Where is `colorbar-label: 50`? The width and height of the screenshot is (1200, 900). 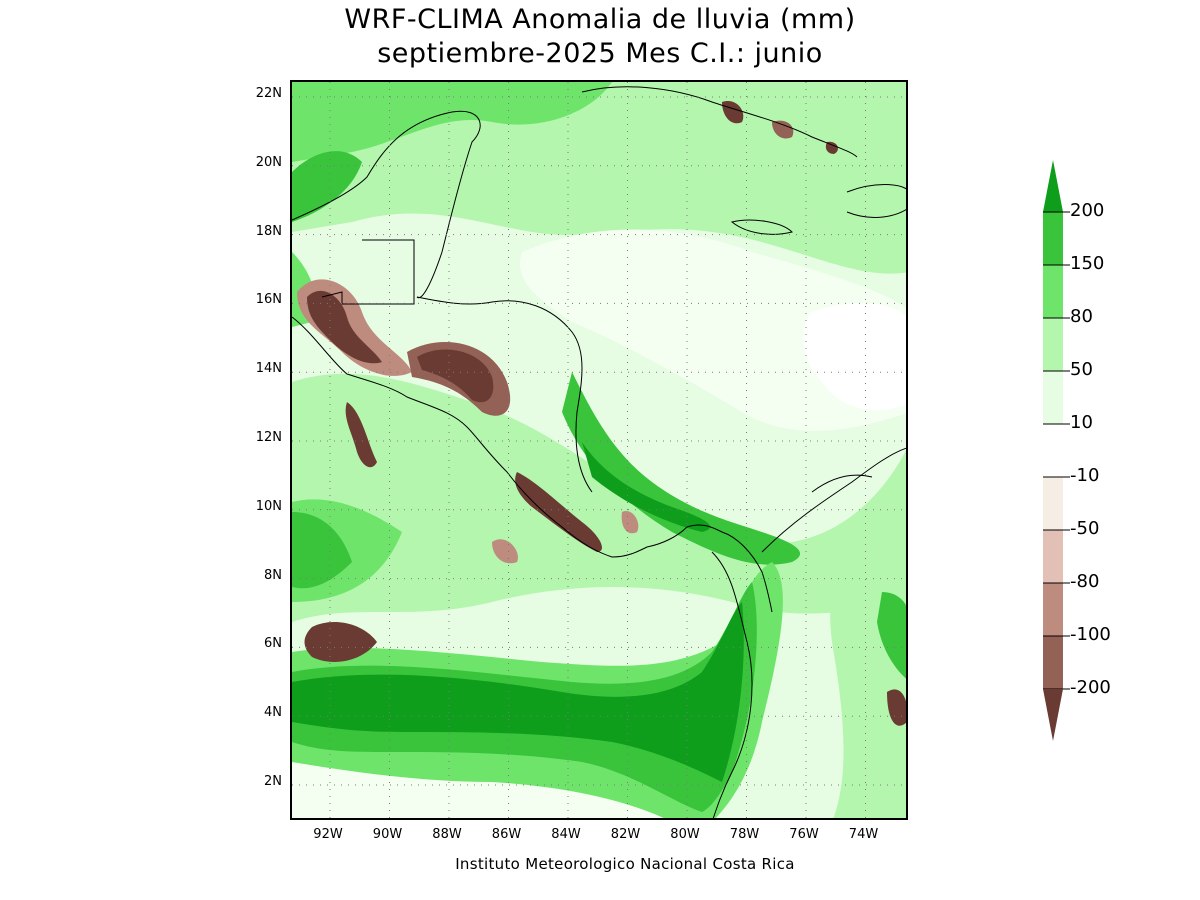 colorbar-label: 50 is located at coordinates (1081, 369).